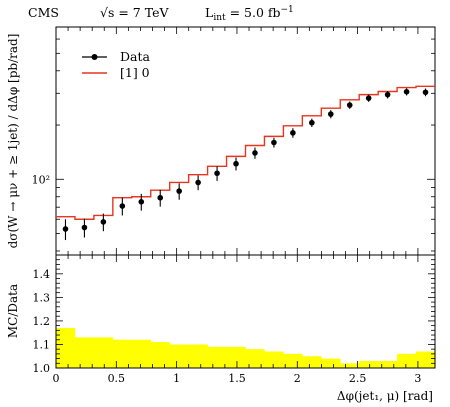 Image resolution: width=450 pixels, height=407 pixels. I want to click on ratio-band, so click(246, 347).